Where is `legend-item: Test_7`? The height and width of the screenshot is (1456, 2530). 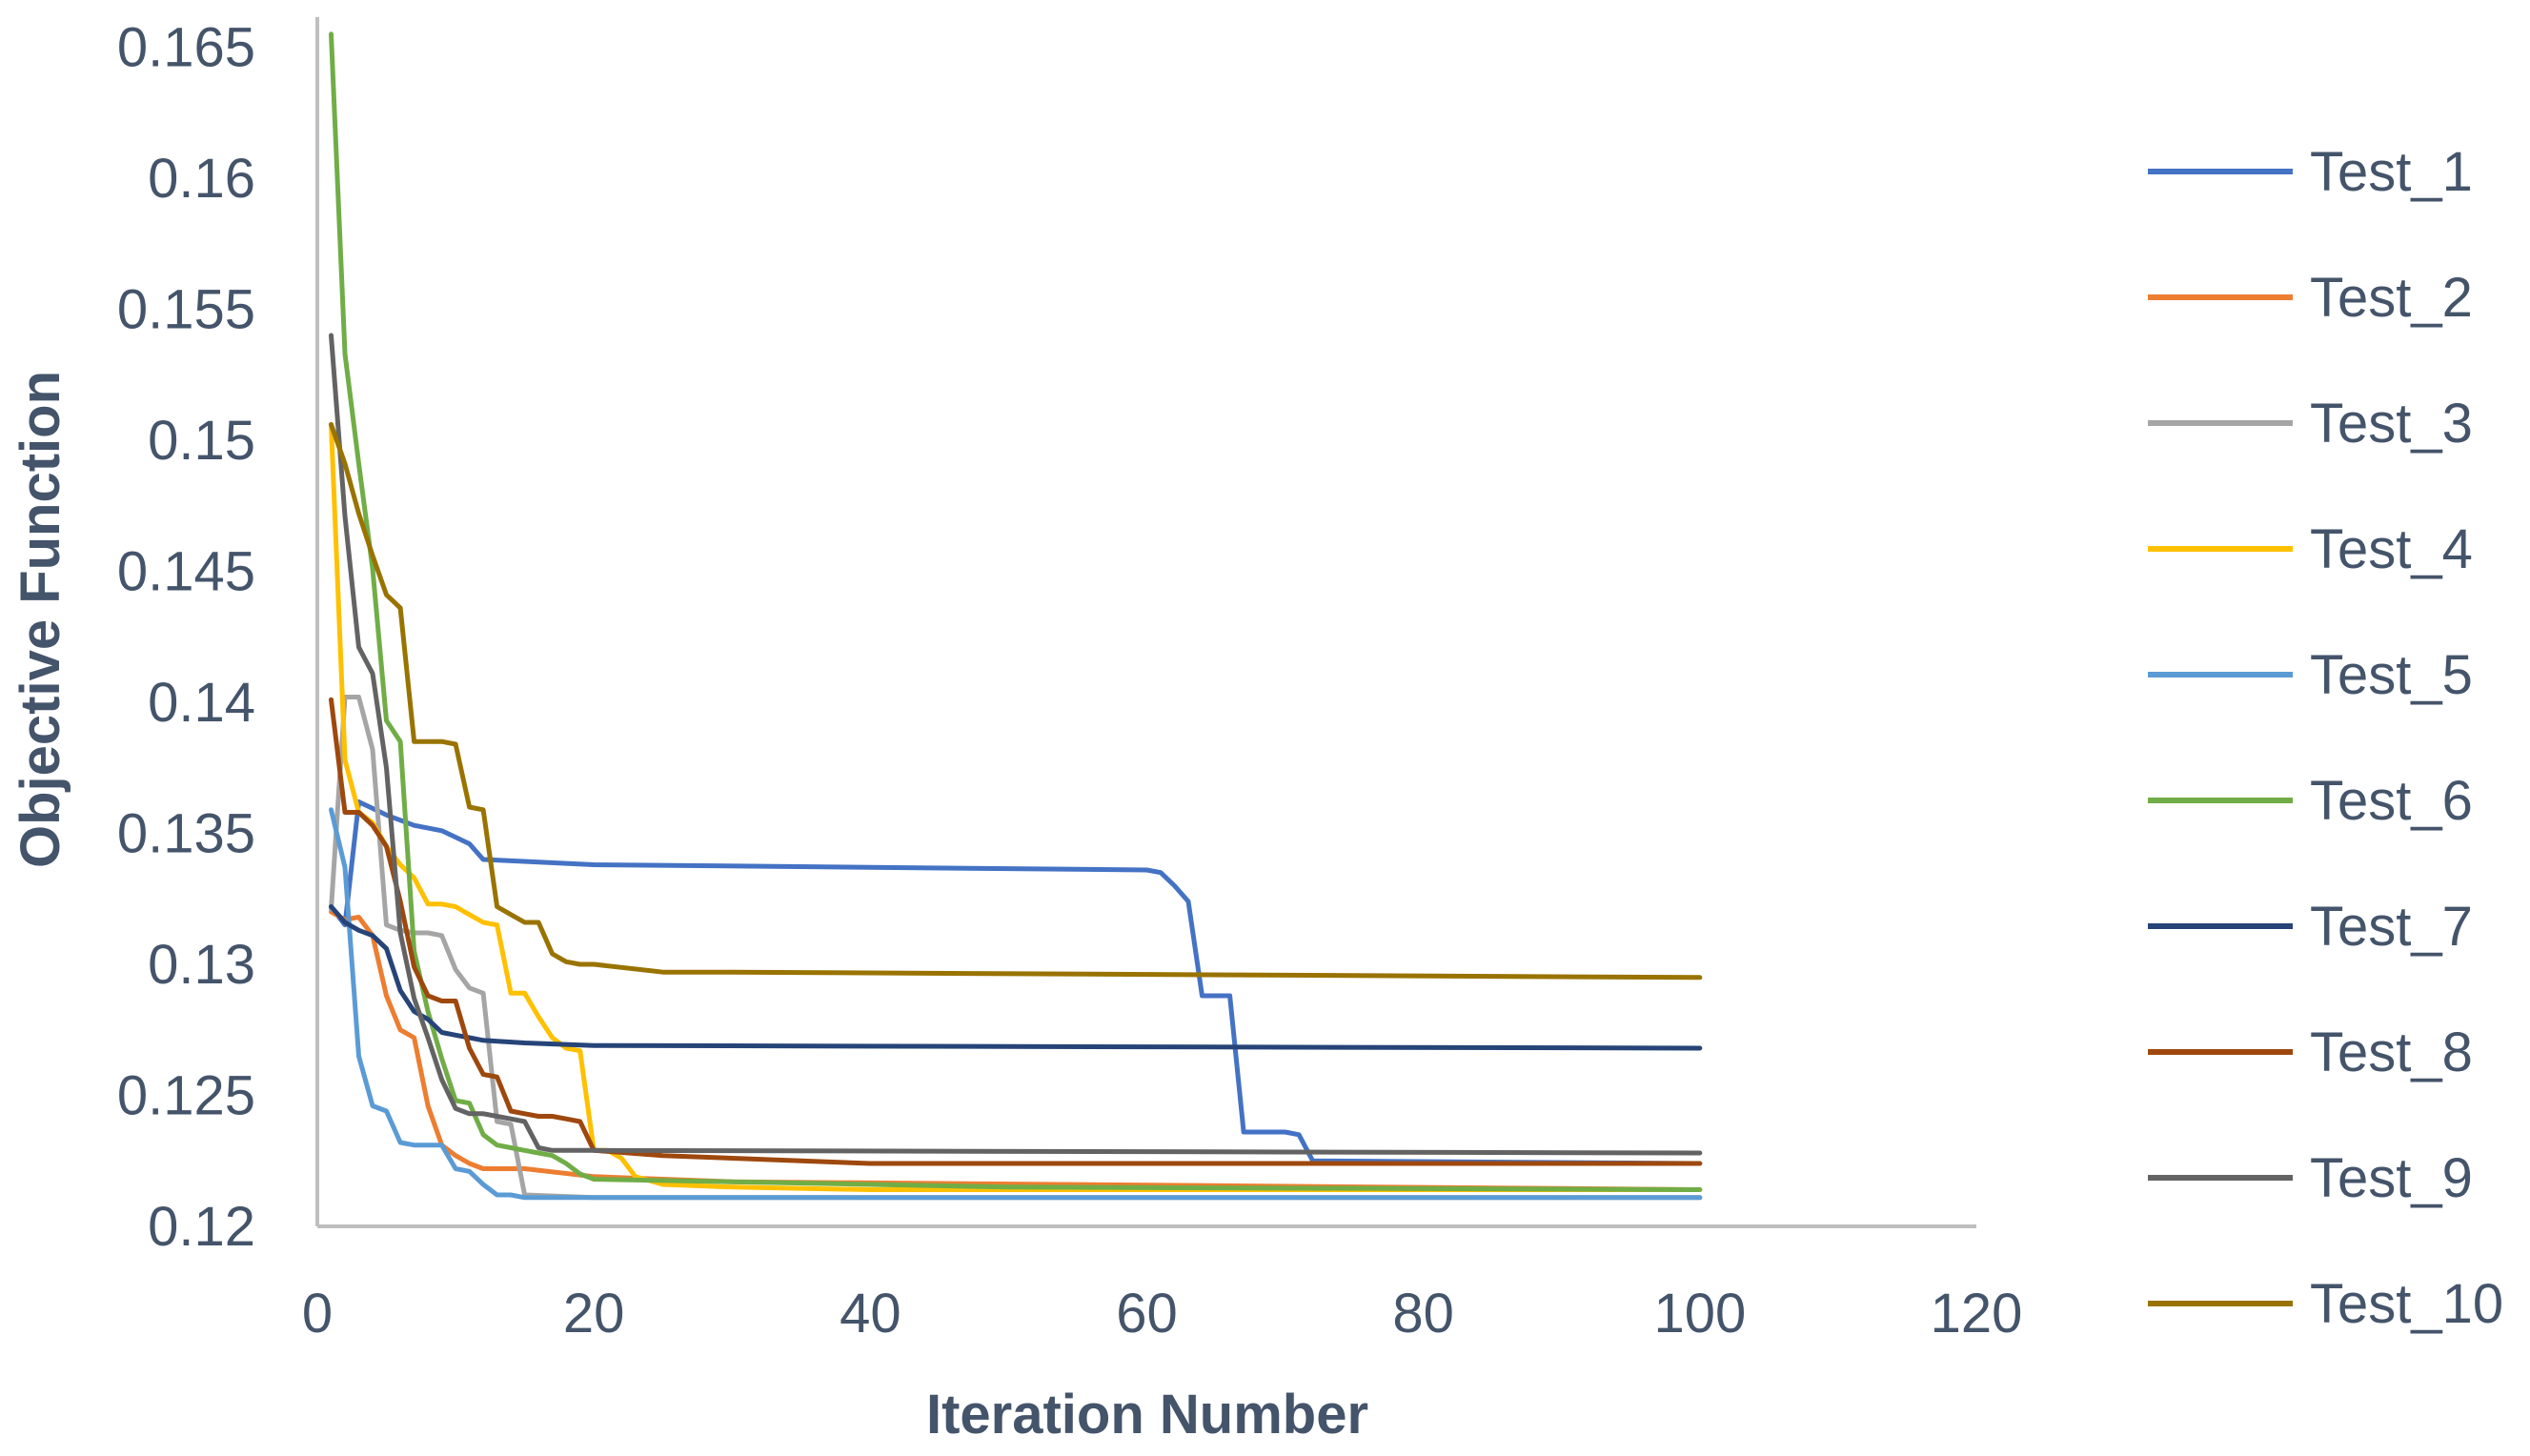 legend-item: Test_7 is located at coordinates (2310, 927).